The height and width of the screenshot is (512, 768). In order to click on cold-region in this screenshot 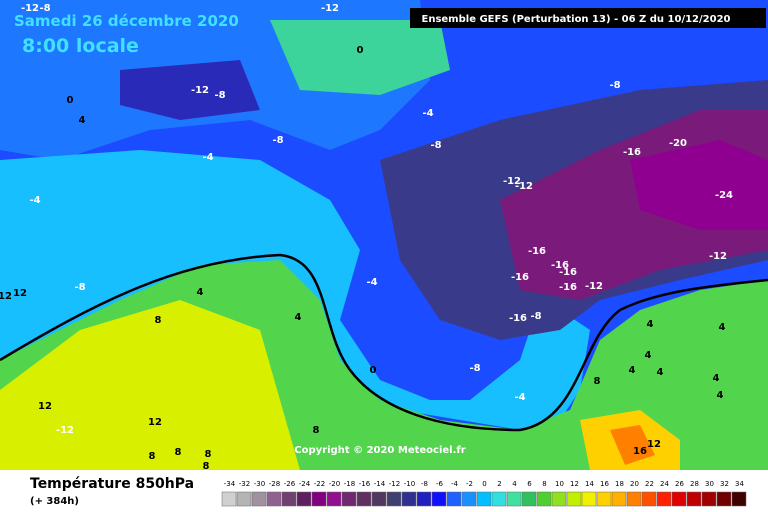, I will do `click(699, 185)`.